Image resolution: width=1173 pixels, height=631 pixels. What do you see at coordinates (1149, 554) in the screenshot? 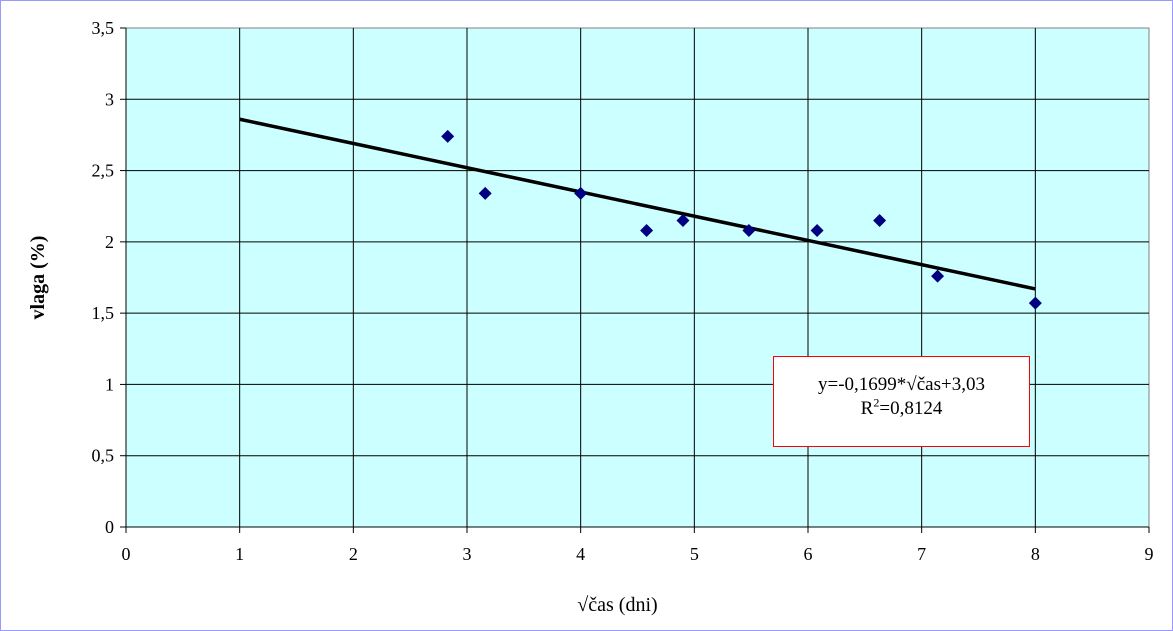
I see `x-tick-label: 9` at bounding box center [1149, 554].